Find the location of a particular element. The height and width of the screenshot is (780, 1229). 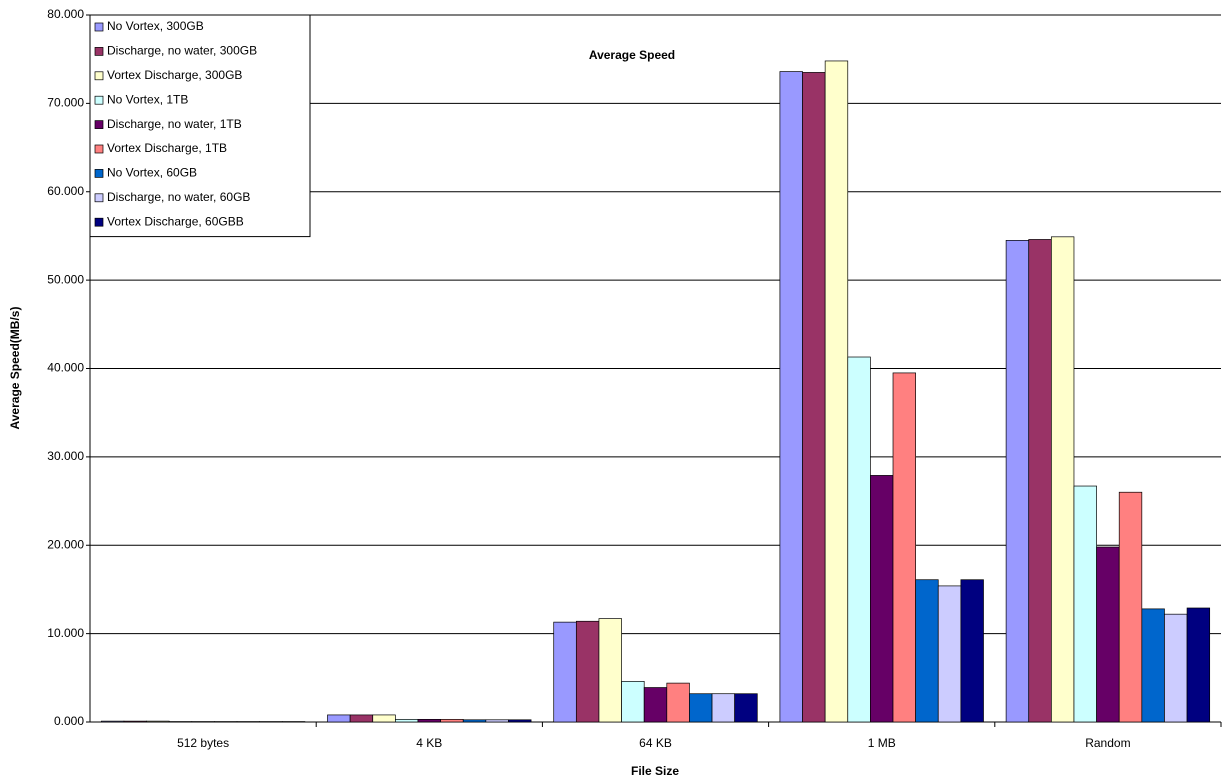

y-tick-label: 70.000 is located at coordinates (65, 103).